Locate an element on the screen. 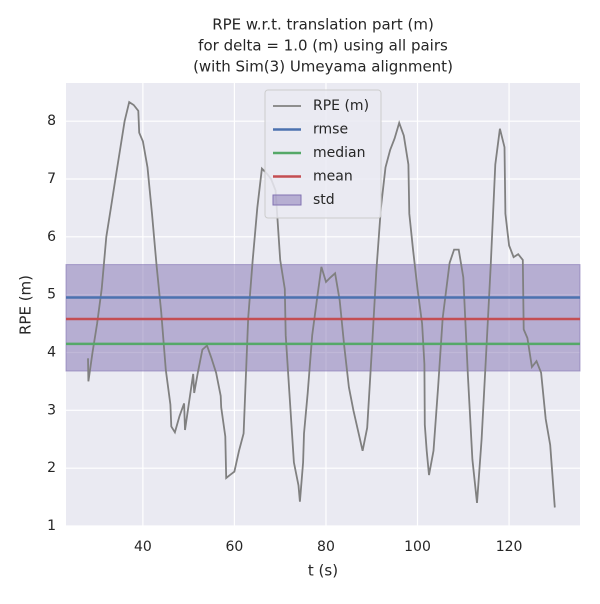  y-tick-label: 7 is located at coordinates (51, 179).